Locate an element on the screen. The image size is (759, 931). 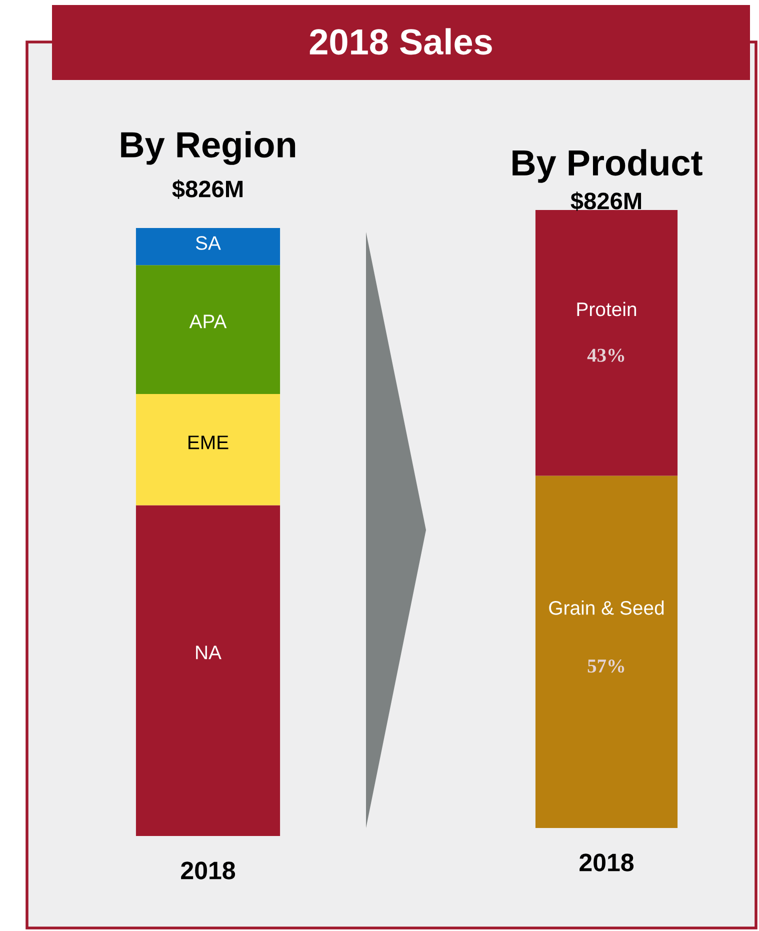
series-label: APA is located at coordinates (208, 321).